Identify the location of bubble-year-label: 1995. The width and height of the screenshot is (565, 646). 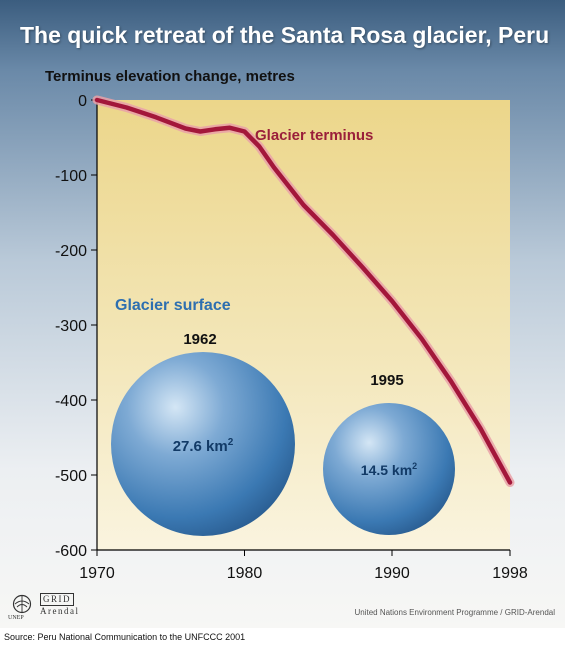
(386, 380).